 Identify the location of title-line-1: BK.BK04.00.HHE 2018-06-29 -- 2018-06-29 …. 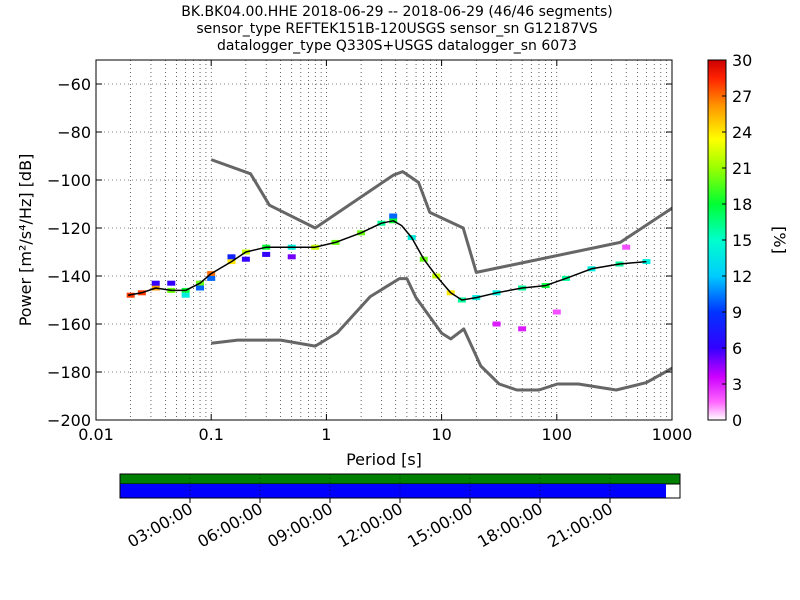
(397, 12).